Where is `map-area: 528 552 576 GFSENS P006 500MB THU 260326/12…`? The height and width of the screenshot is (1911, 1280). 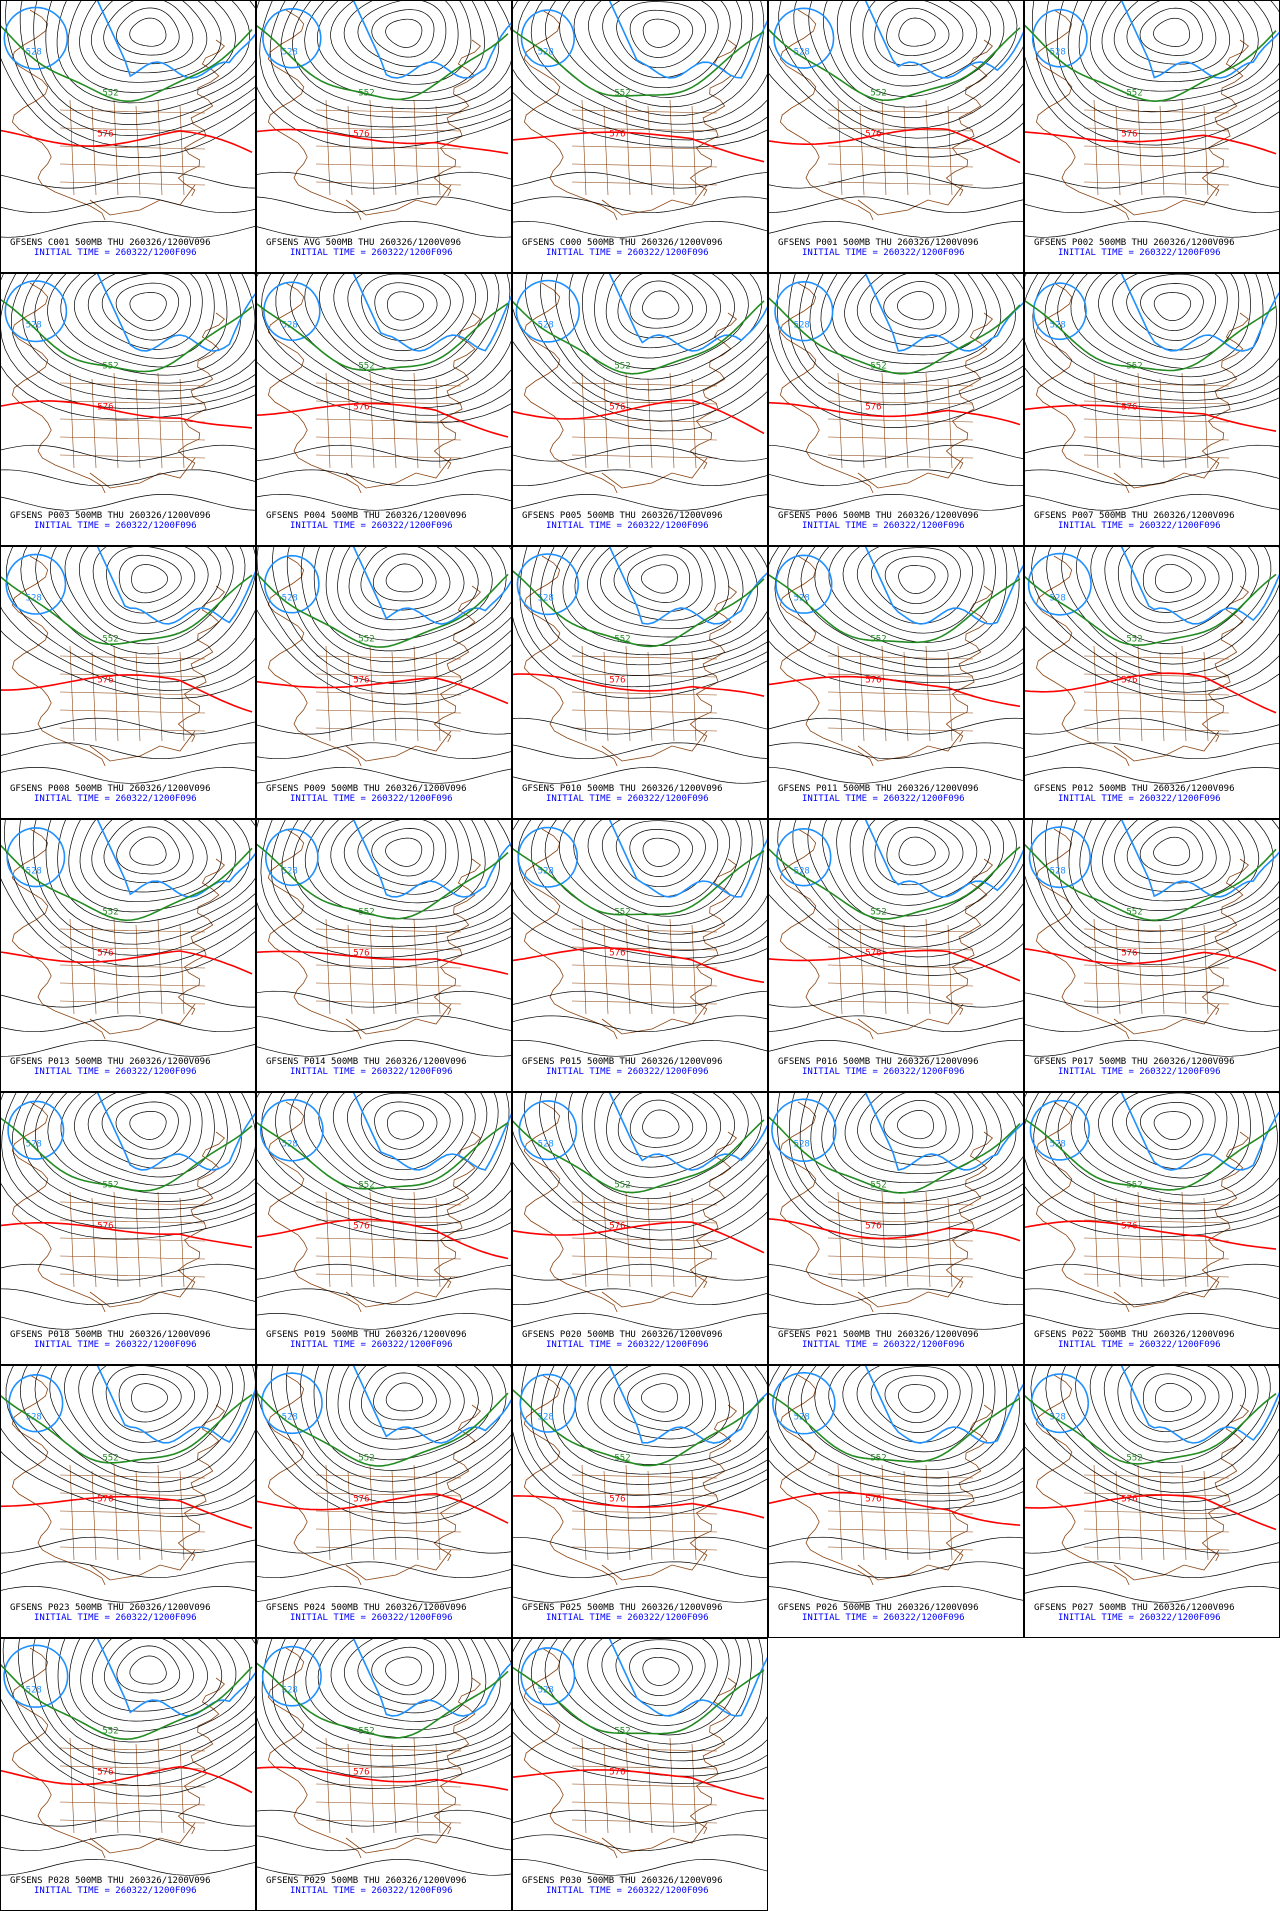 map-area: 528 552 576 GFSENS P006 500MB THU 260326/12… is located at coordinates (896, 409).